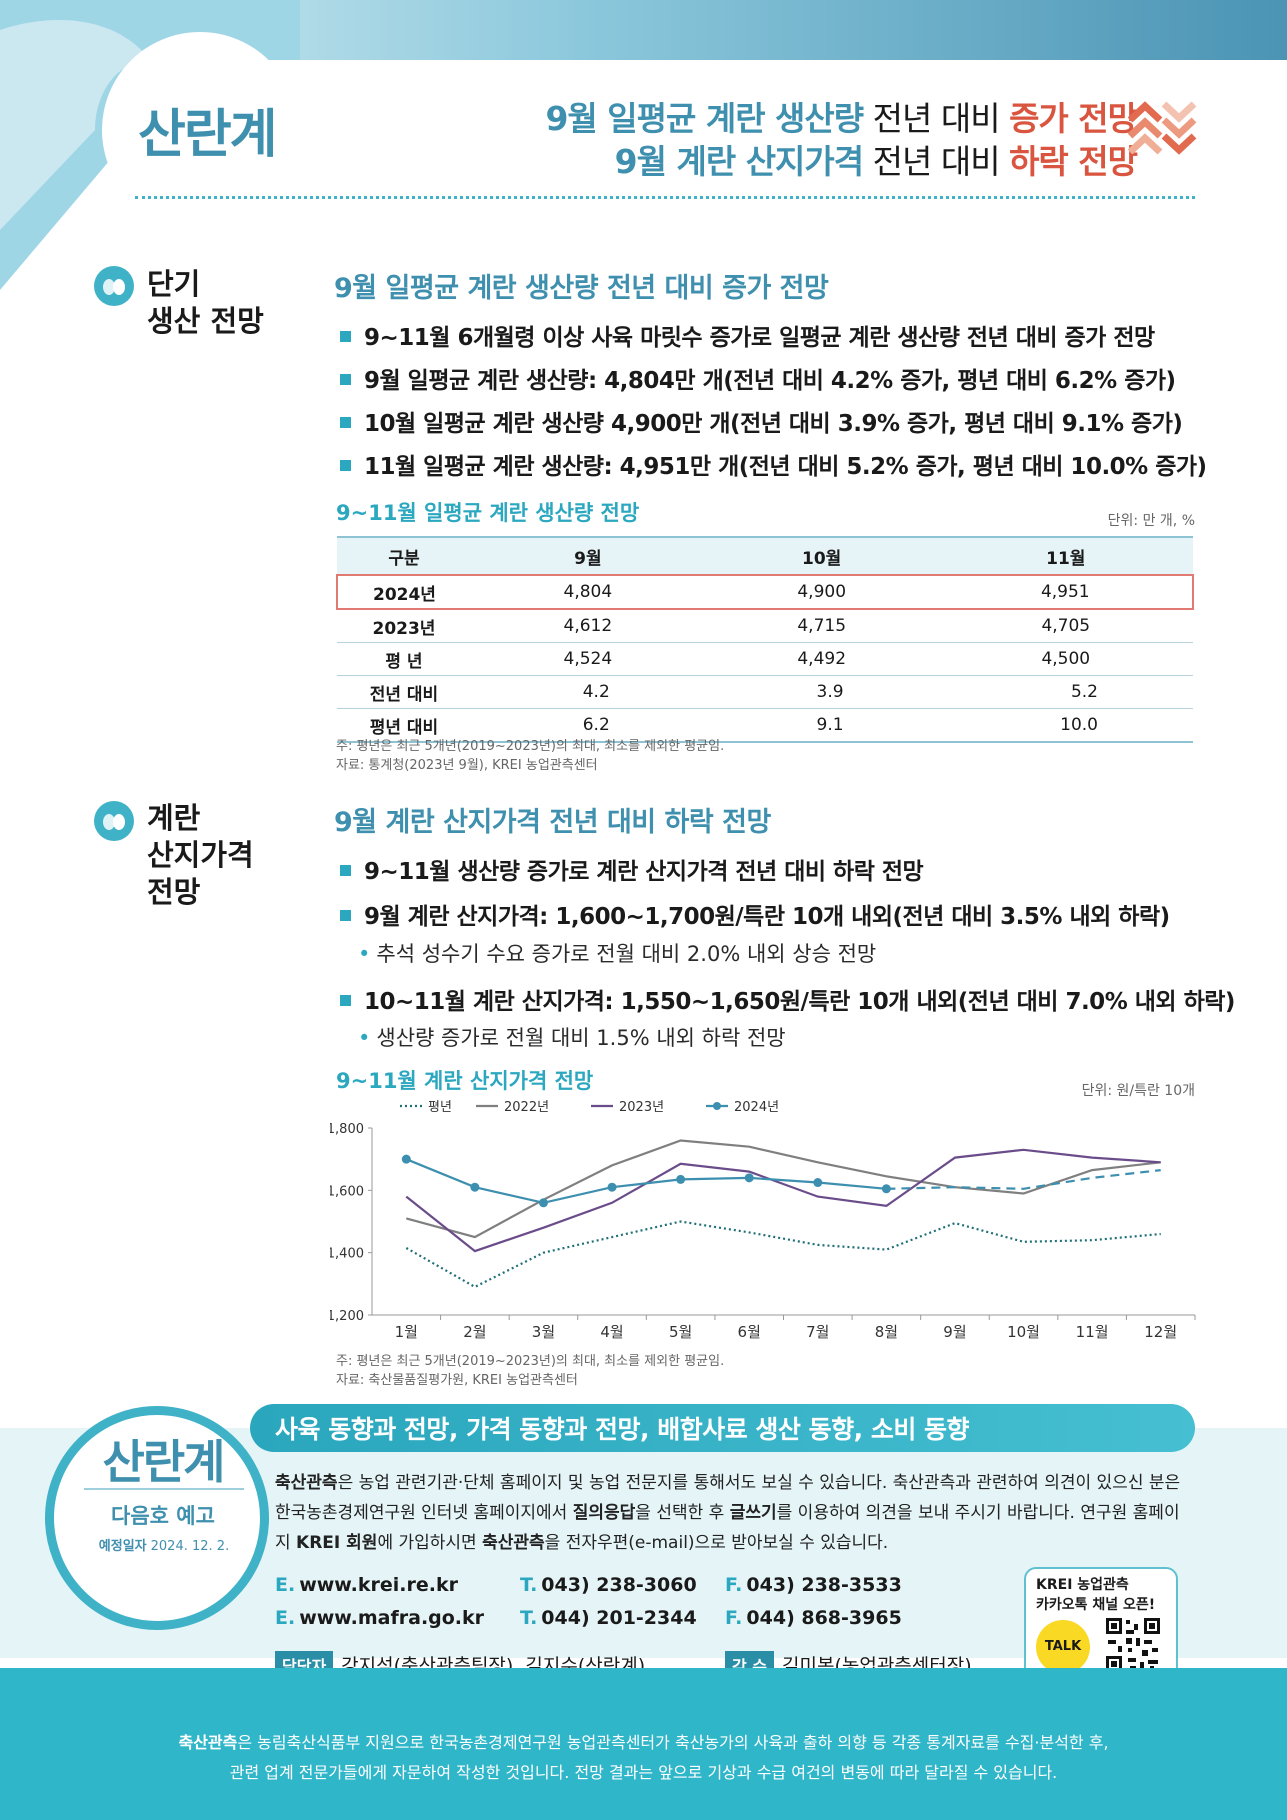 This screenshot has height=1820, width=1287. I want to click on body-text: 에 가입하시면, so click(430, 1543).